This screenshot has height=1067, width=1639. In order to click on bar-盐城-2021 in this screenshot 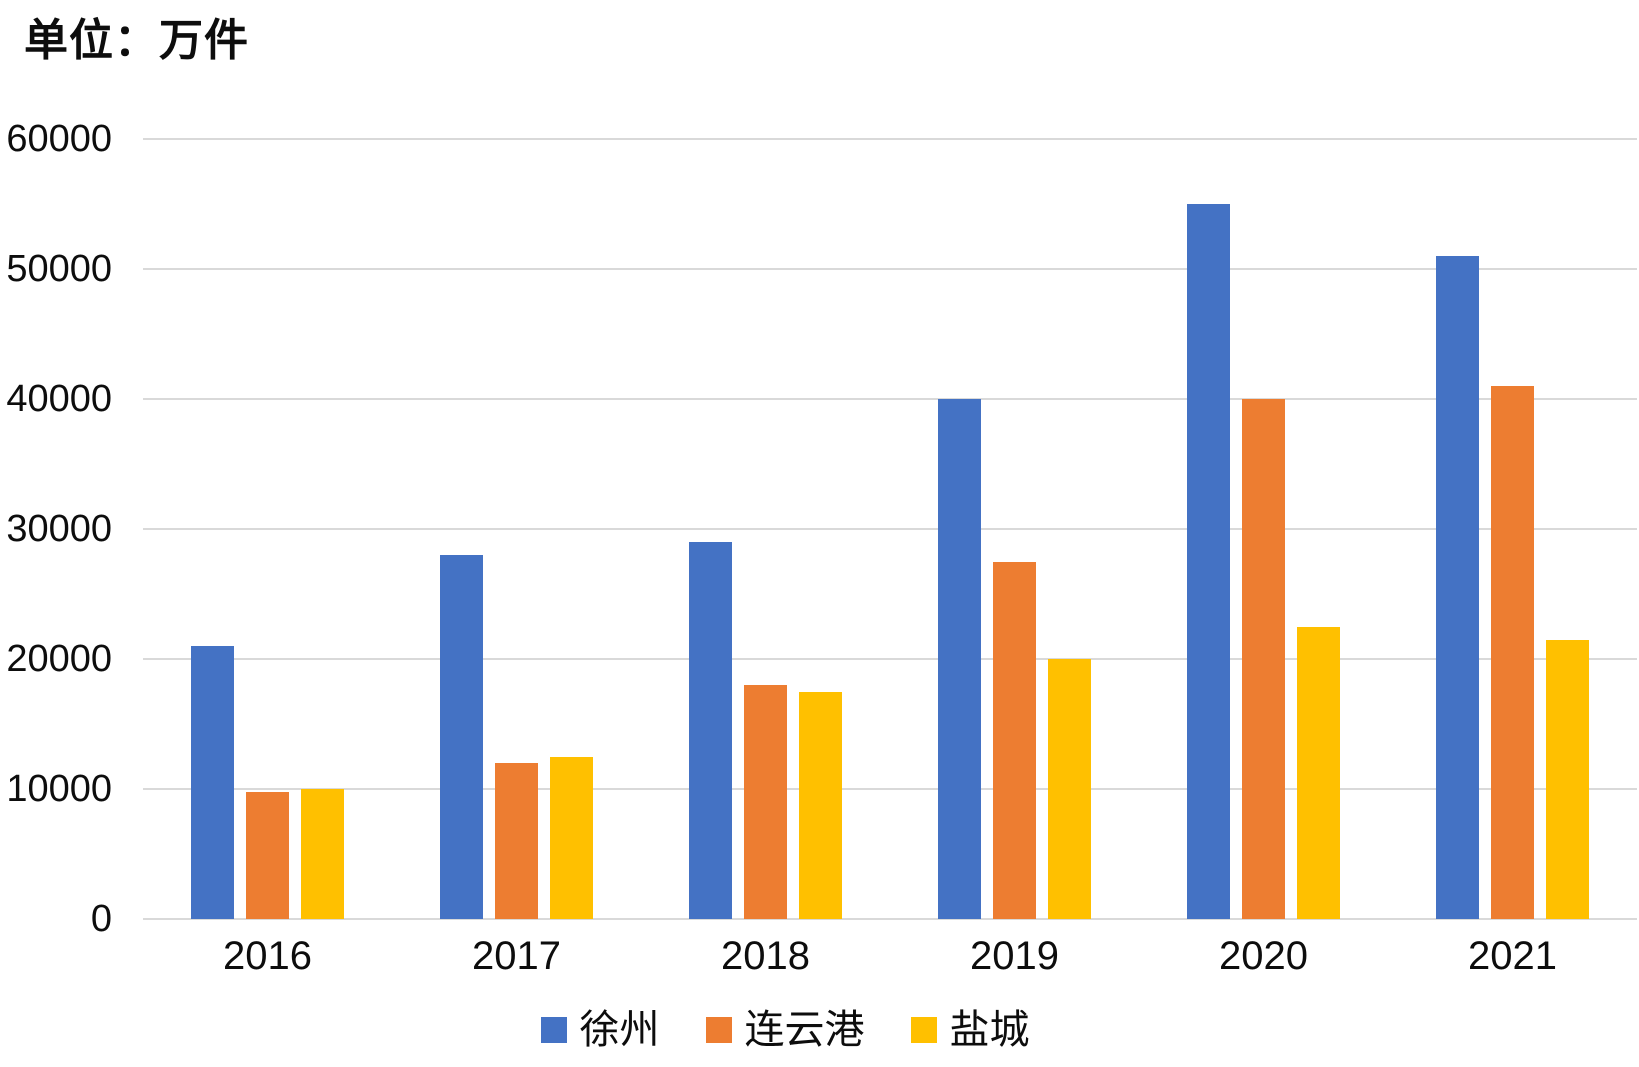, I will do `click(1567, 779)`.